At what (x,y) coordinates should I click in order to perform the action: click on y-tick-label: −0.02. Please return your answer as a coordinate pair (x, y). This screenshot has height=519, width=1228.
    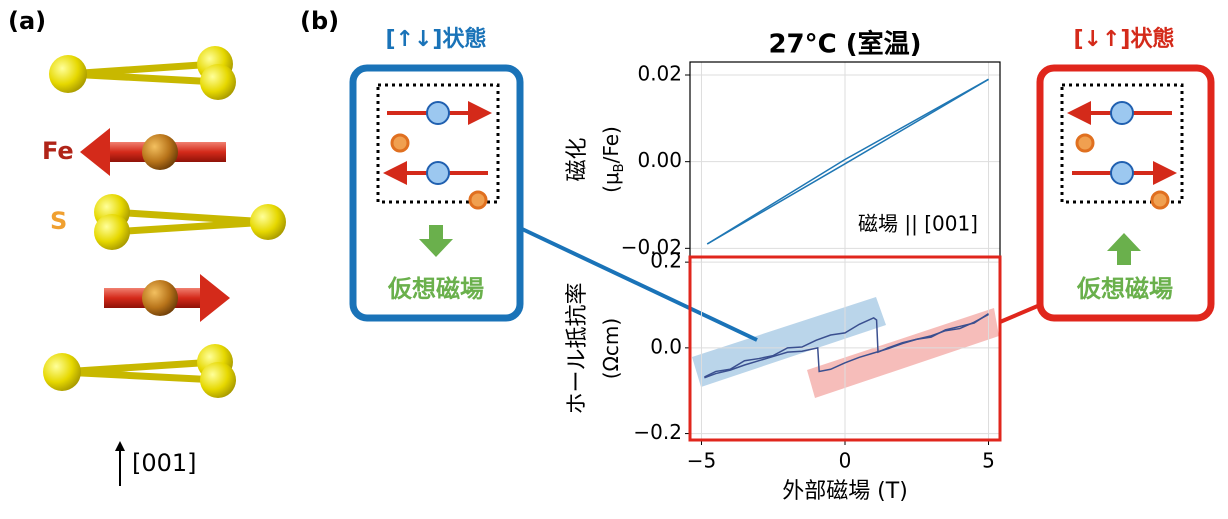
    Looking at the image, I should click on (651, 247).